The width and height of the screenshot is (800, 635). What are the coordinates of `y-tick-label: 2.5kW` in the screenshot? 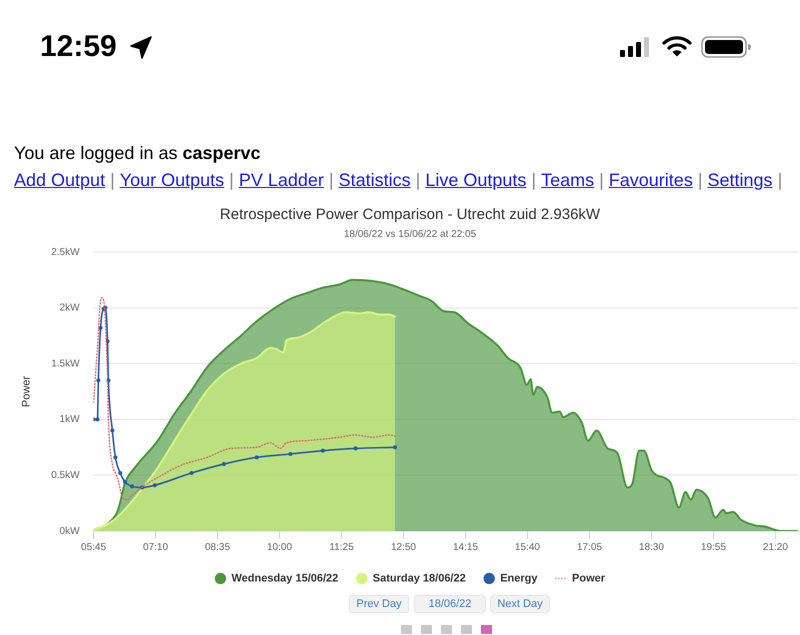 It's located at (65, 252).